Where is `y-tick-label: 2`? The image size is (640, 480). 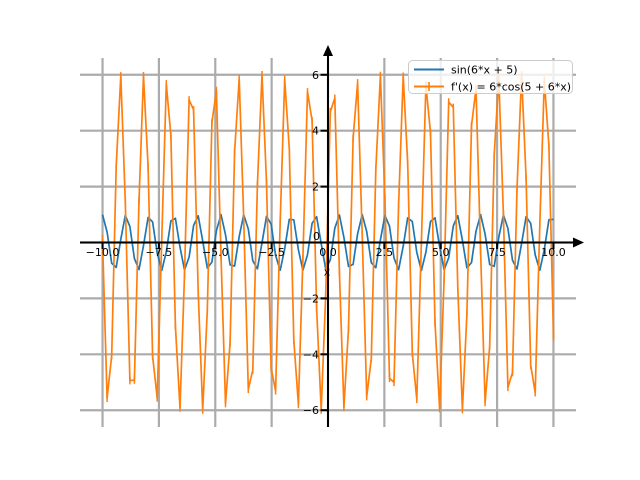 y-tick-label: 2 is located at coordinates (315, 187).